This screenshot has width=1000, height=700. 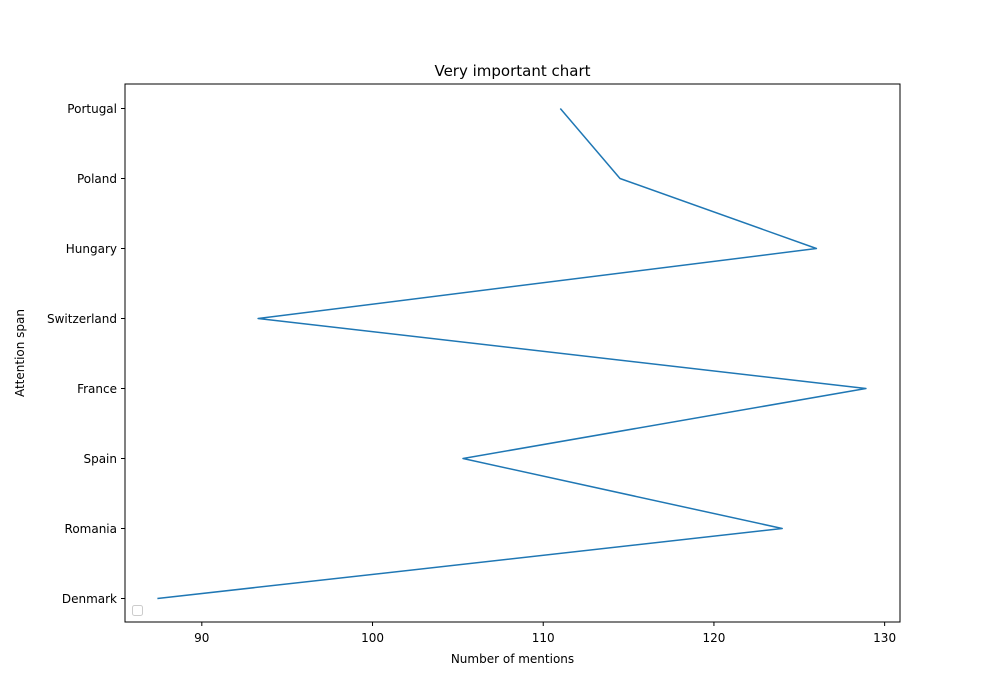 I want to click on y-tick-label-switzerland: Switzerland, so click(x=82, y=319).